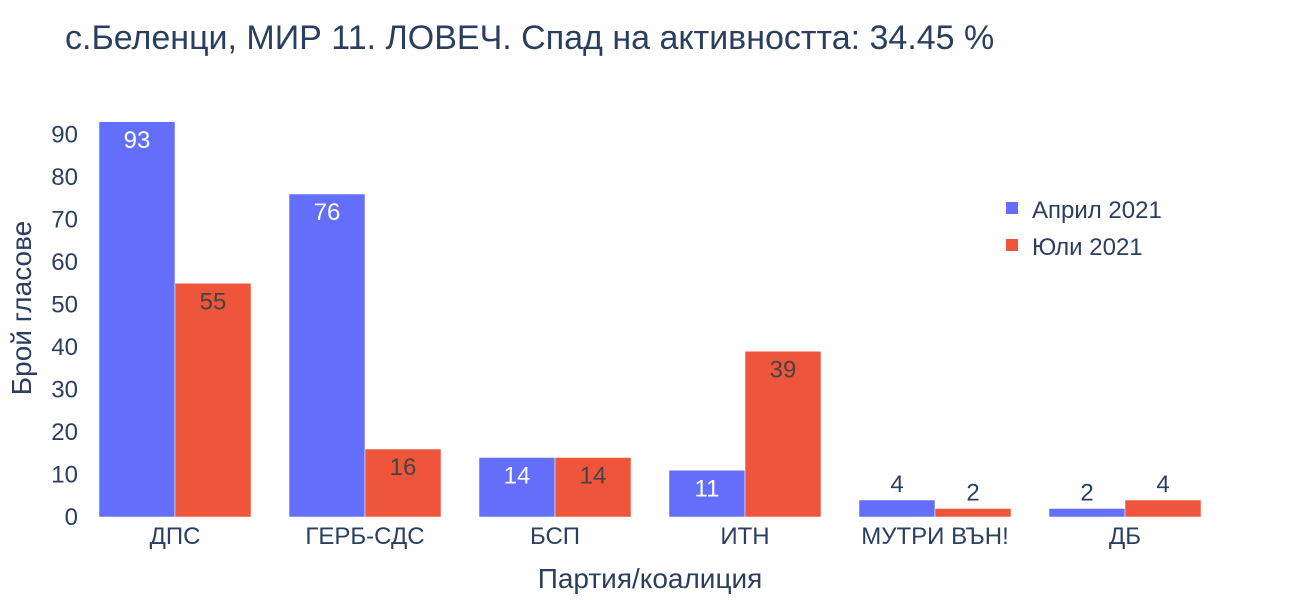  Describe the element at coordinates (21, 308) in the screenshot. I see `y-axis-title: Брой гласове` at that location.